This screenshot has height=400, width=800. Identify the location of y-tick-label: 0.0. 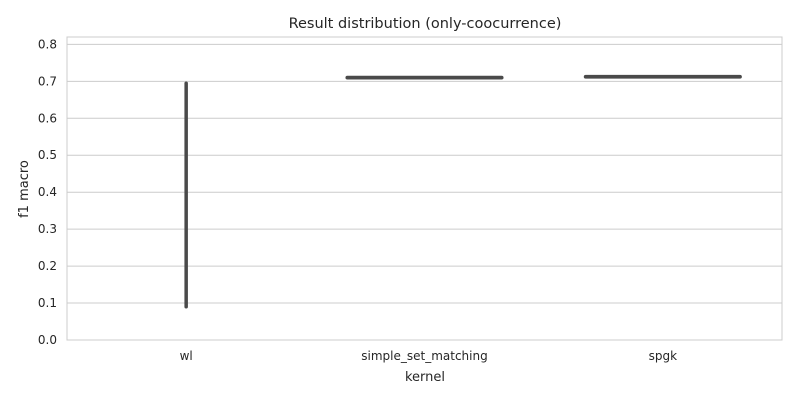
(47, 340).